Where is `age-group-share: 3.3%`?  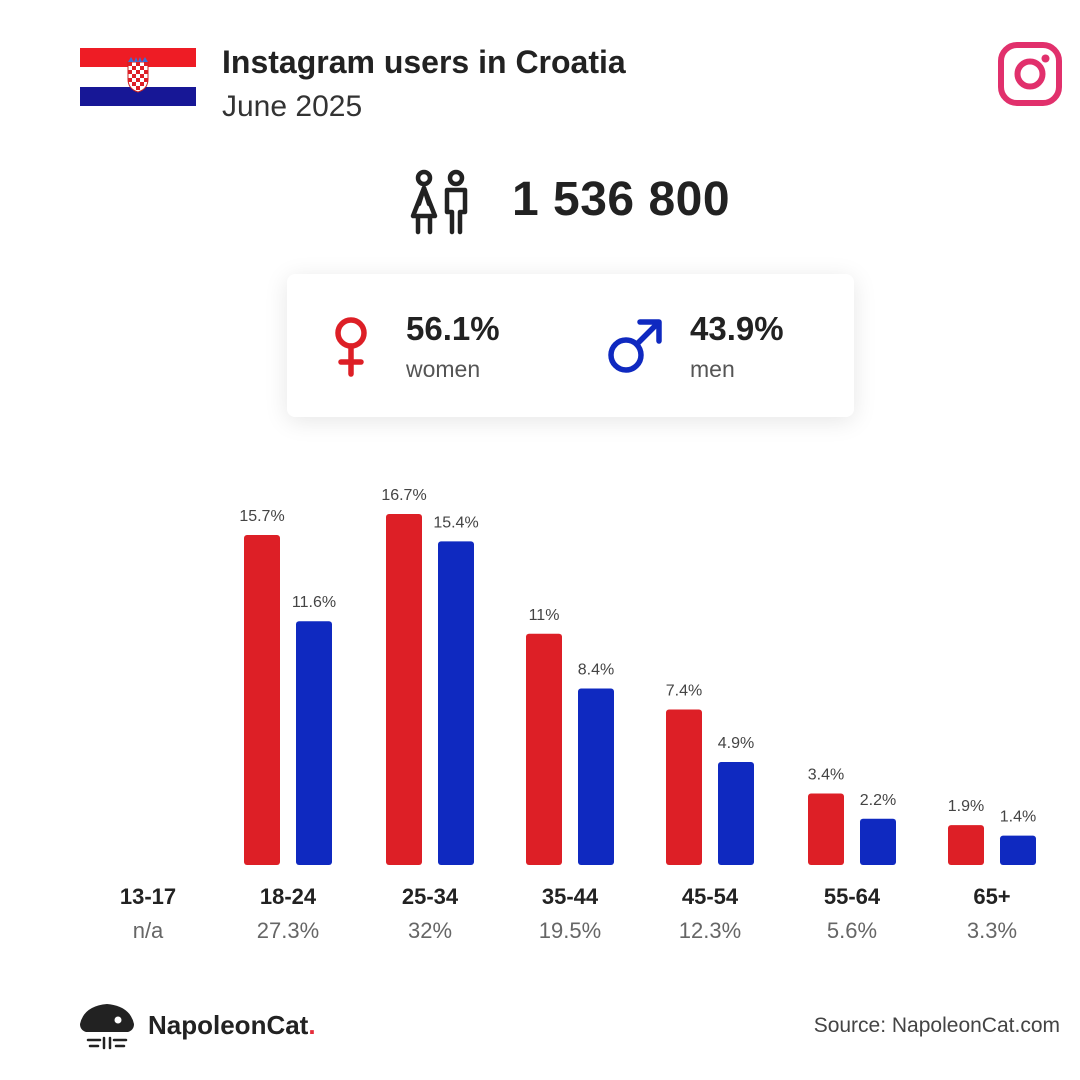
age-group-share: 3.3% is located at coordinates (992, 930).